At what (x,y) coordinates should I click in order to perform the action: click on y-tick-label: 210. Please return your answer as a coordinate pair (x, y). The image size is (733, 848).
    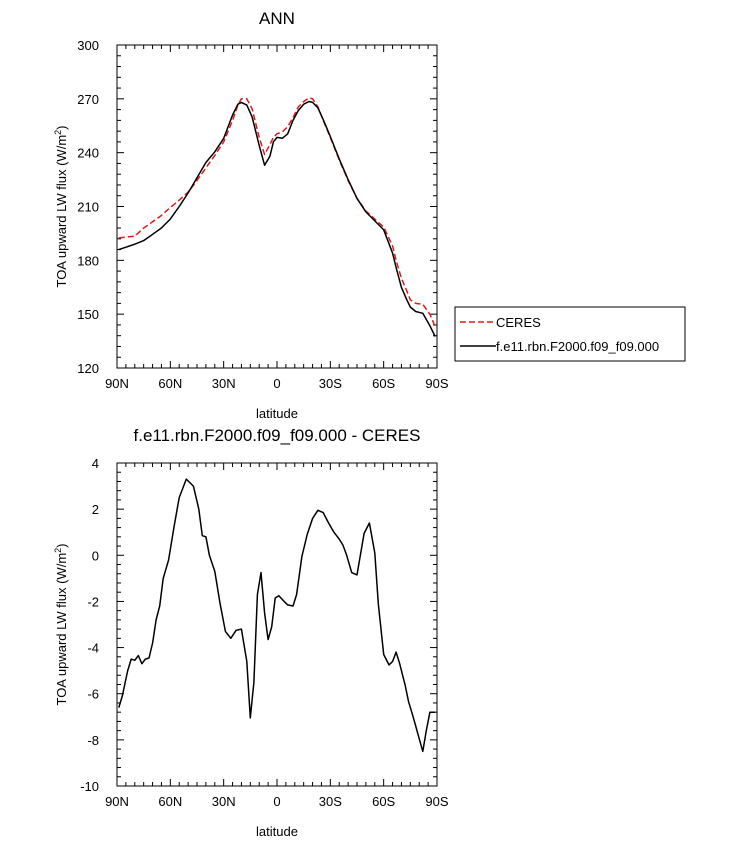
    Looking at the image, I should click on (88, 207).